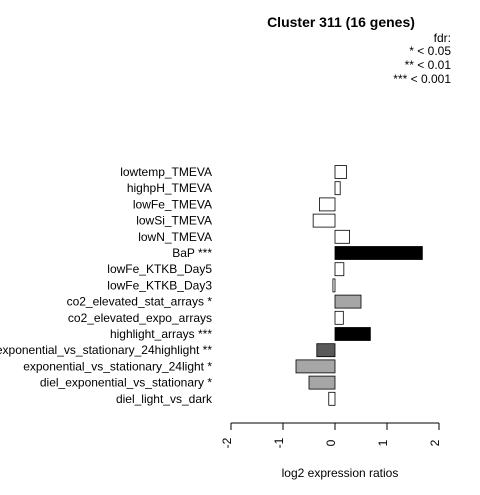 The height and width of the screenshot is (495, 480). Describe the element at coordinates (340, 473) in the screenshot. I see `x-axis-label: log2 expression ratios` at that location.